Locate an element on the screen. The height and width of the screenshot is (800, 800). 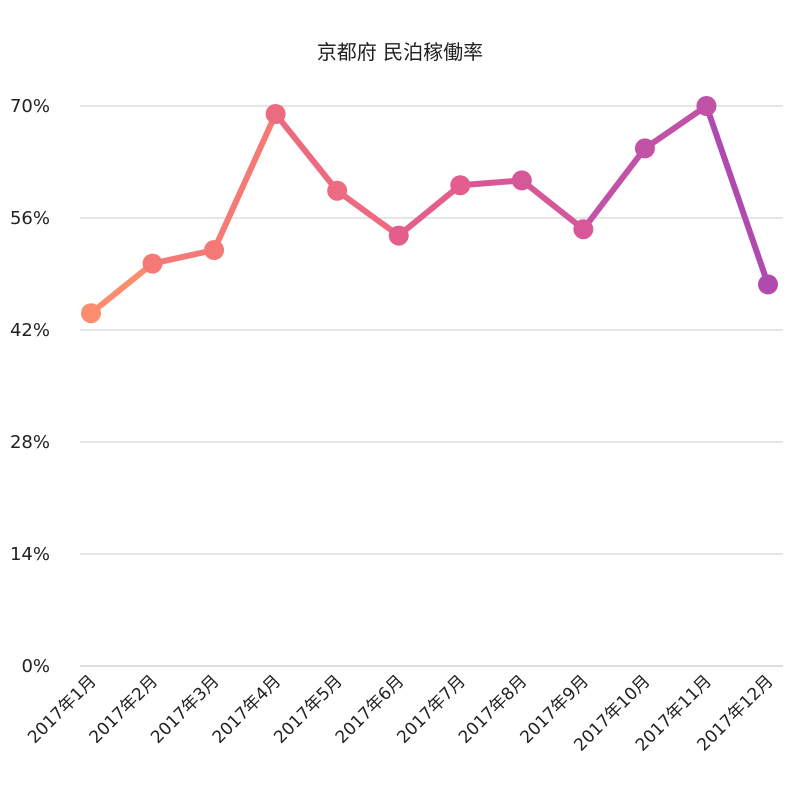
y-tick-label: 42% is located at coordinates (30, 330).